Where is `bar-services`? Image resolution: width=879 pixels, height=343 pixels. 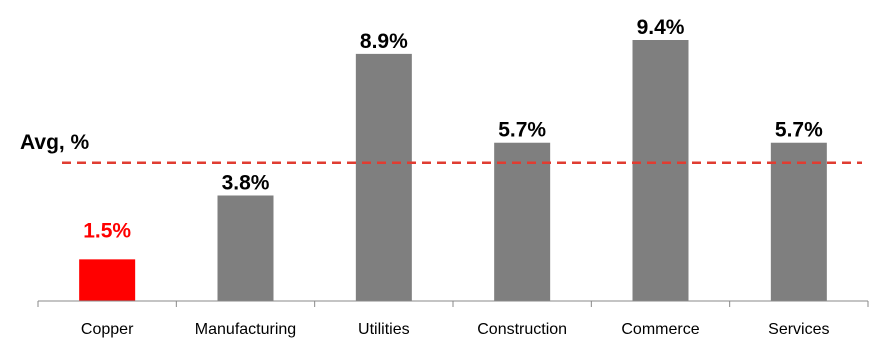 bar-services is located at coordinates (798, 221).